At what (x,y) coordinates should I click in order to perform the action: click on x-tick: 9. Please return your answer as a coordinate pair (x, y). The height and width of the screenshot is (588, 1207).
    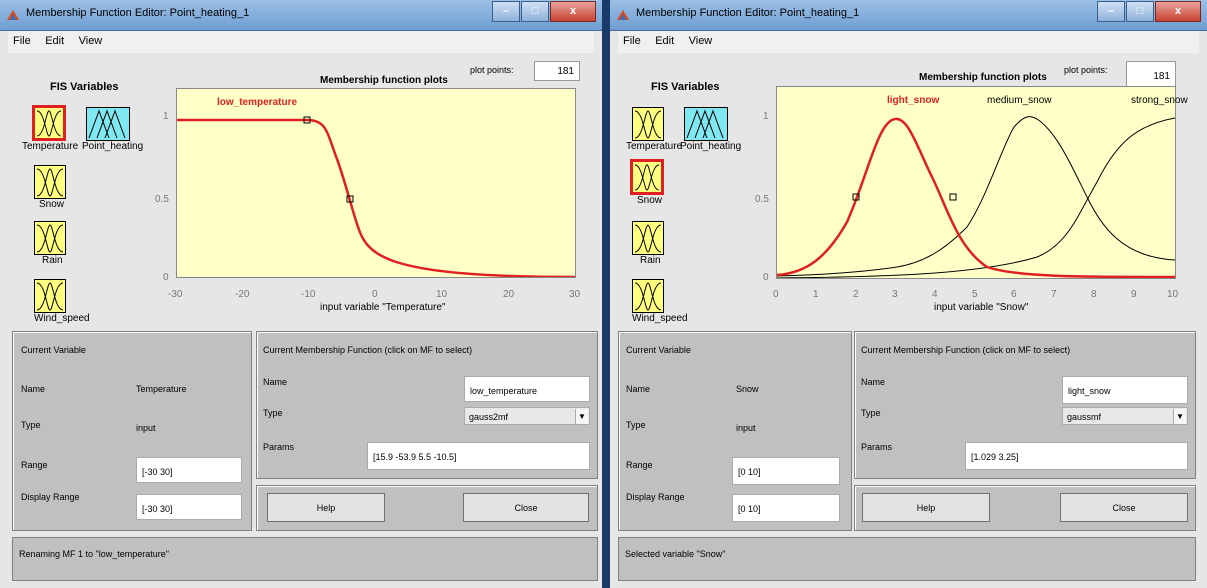
    Looking at the image, I should click on (1134, 294).